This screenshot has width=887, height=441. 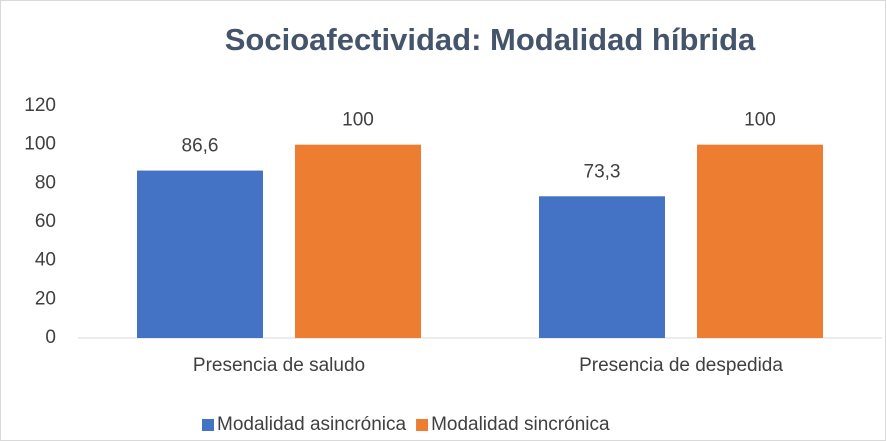 What do you see at coordinates (681, 365) in the screenshot?
I see `x-tick-label: Presencia de despedida` at bounding box center [681, 365].